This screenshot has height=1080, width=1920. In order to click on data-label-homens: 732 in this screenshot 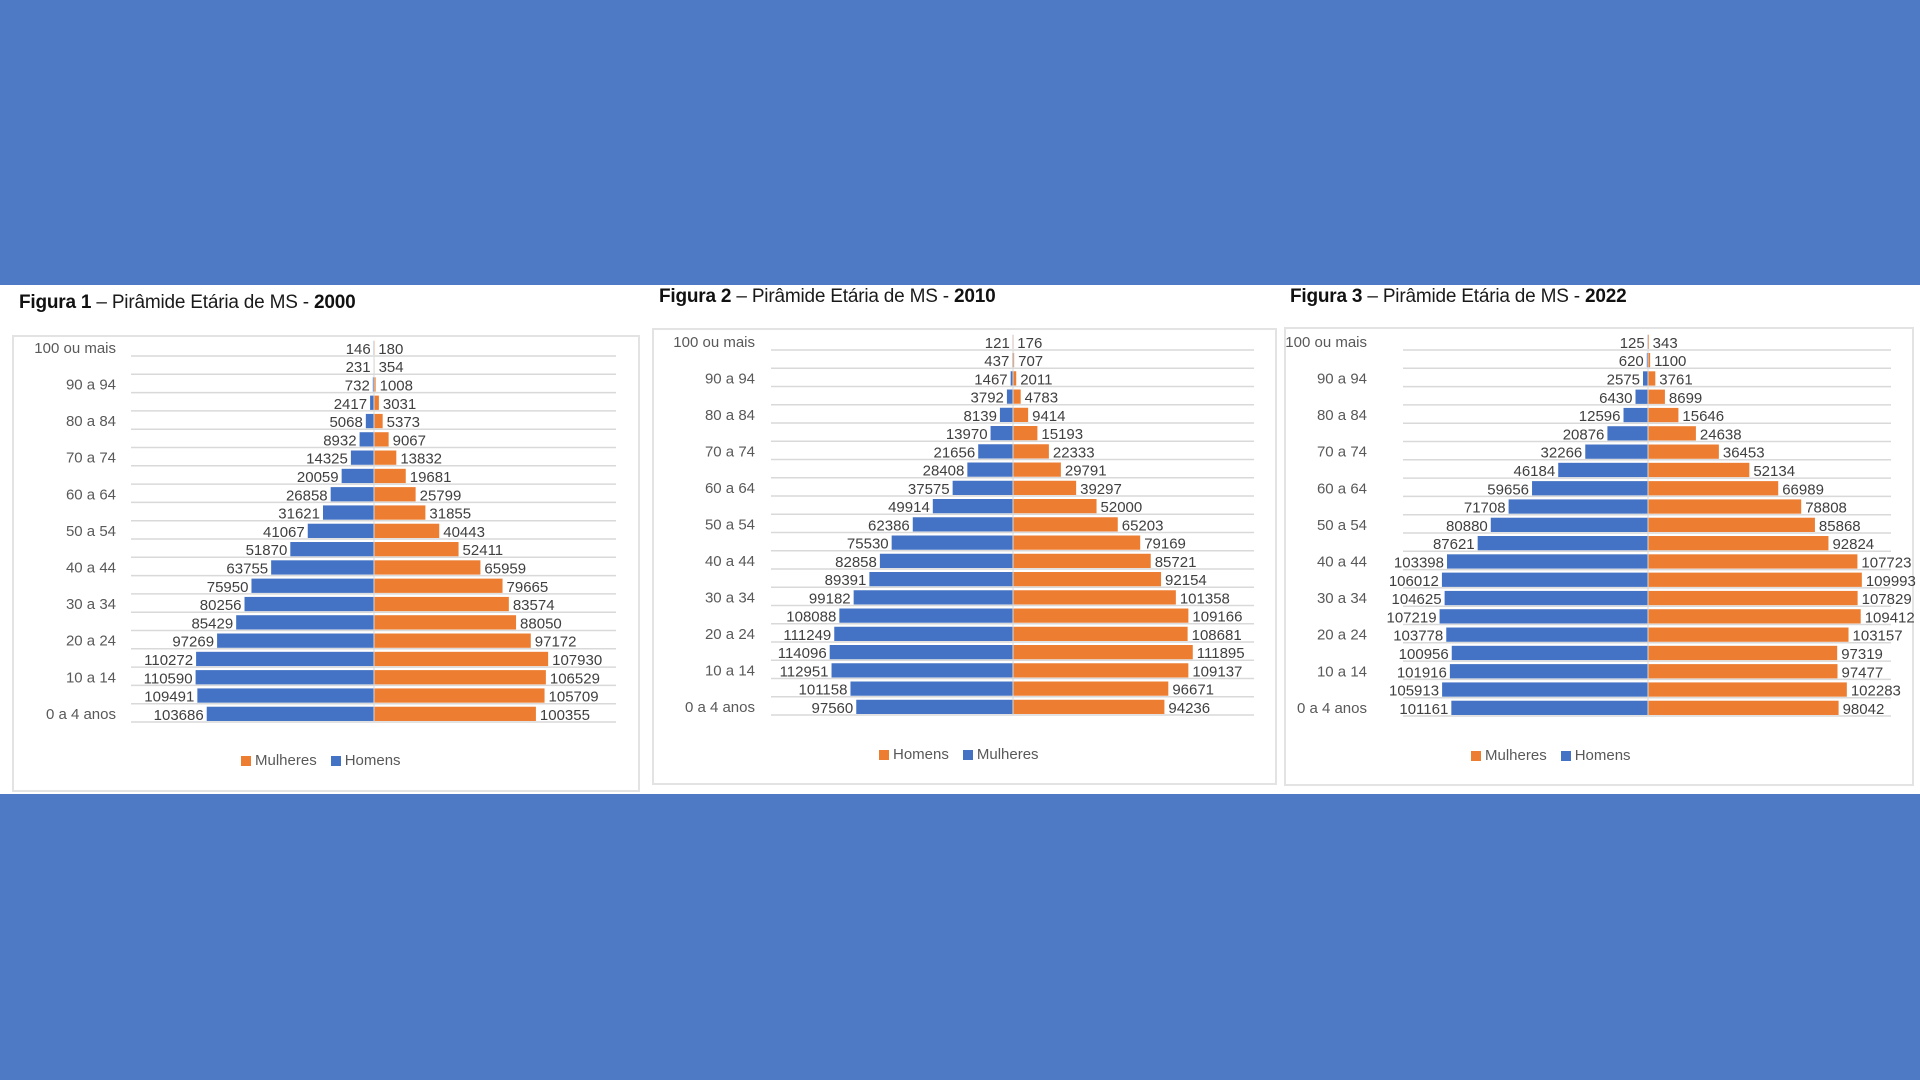, I will do `click(357, 385)`.